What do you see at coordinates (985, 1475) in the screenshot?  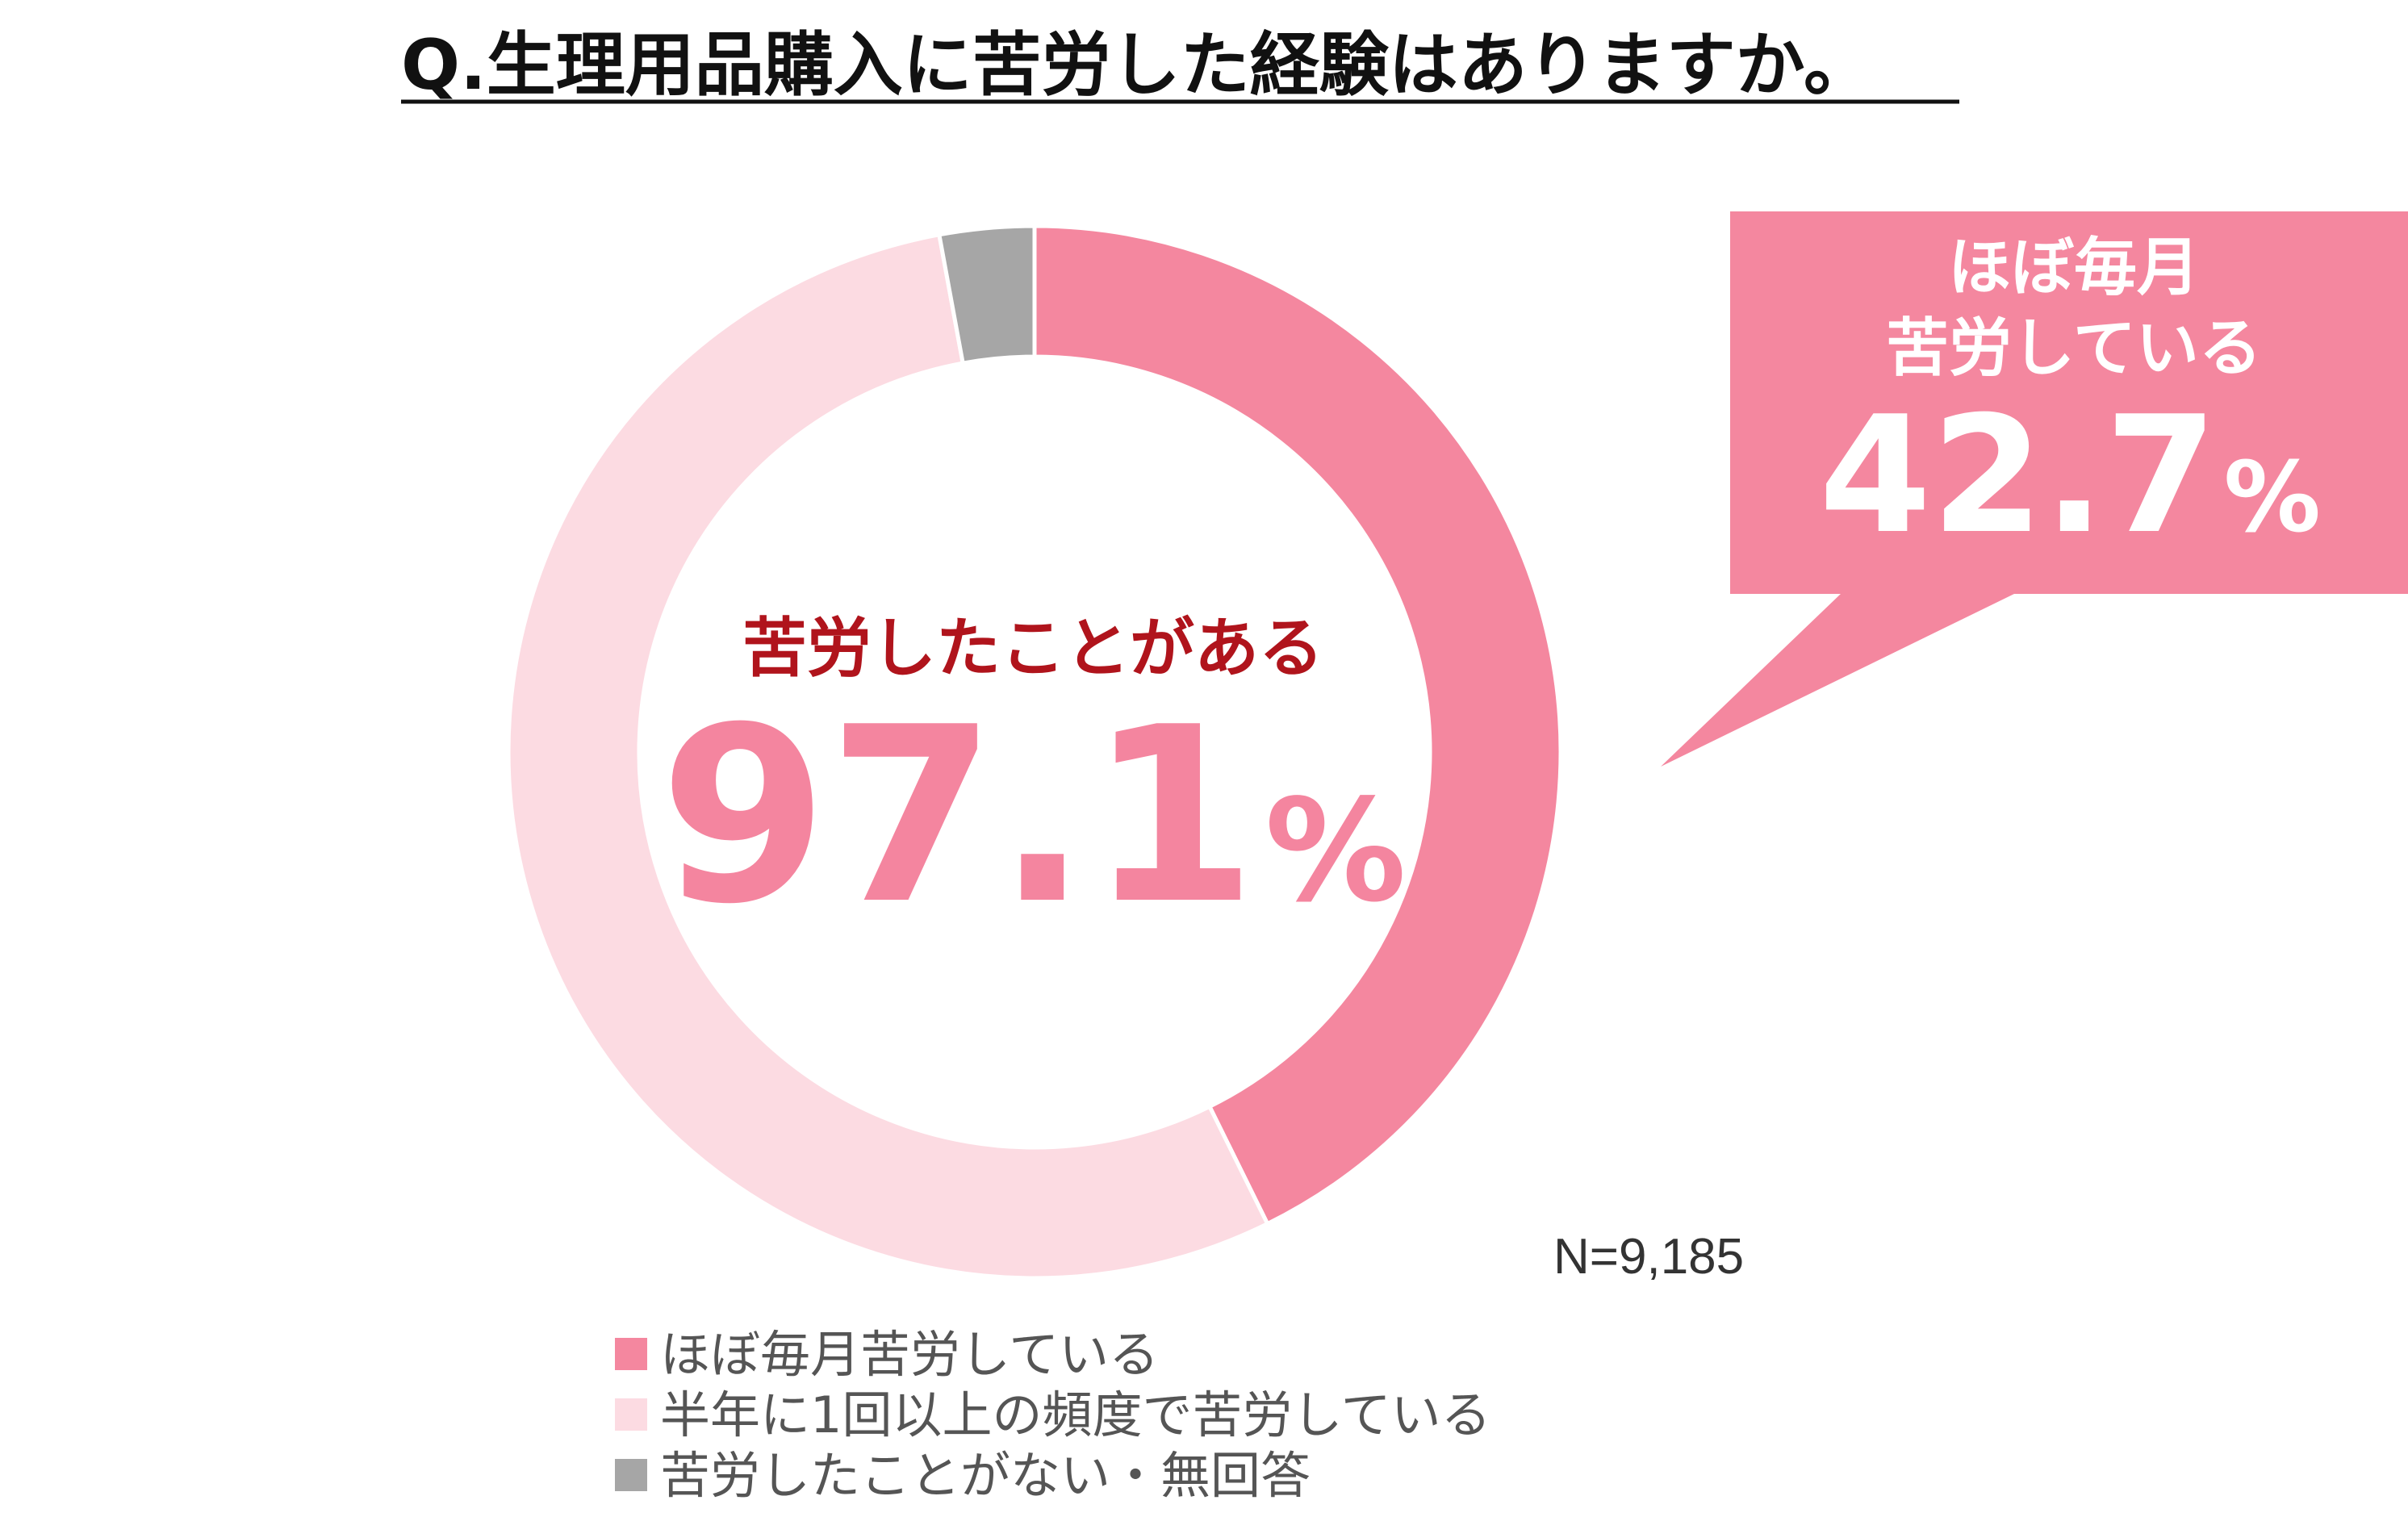 I see `legend-label-2: 苦労したことがない・無回答` at bounding box center [985, 1475].